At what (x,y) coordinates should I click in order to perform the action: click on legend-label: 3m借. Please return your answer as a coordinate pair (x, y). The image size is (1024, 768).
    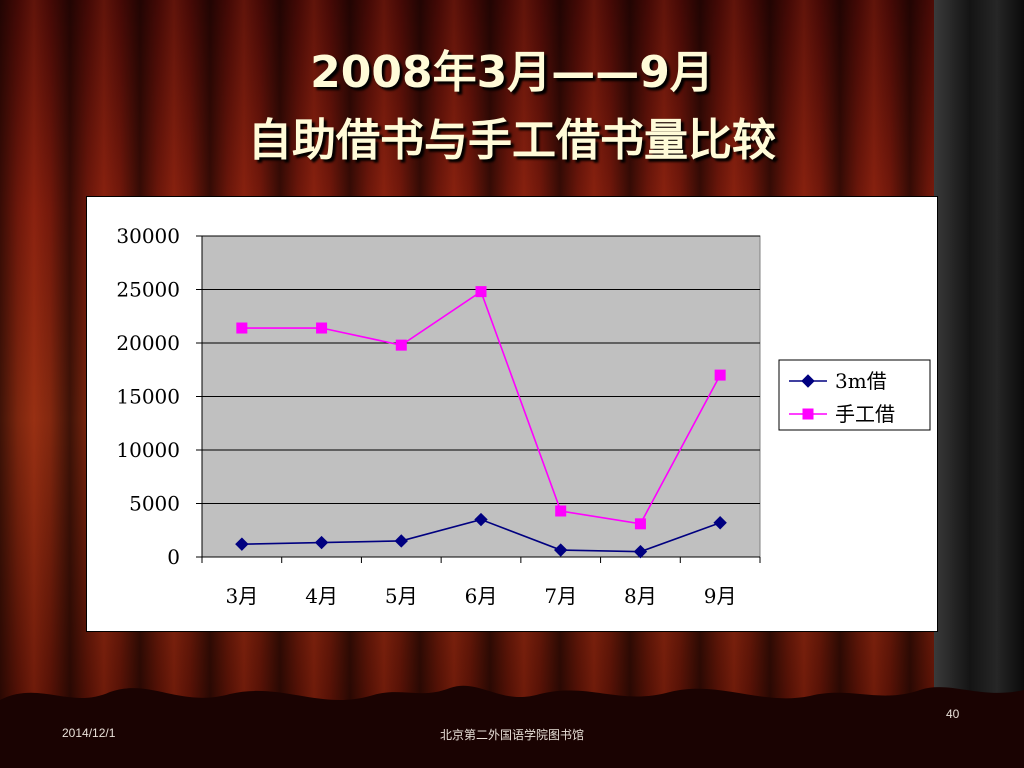
    Looking at the image, I should click on (861, 381).